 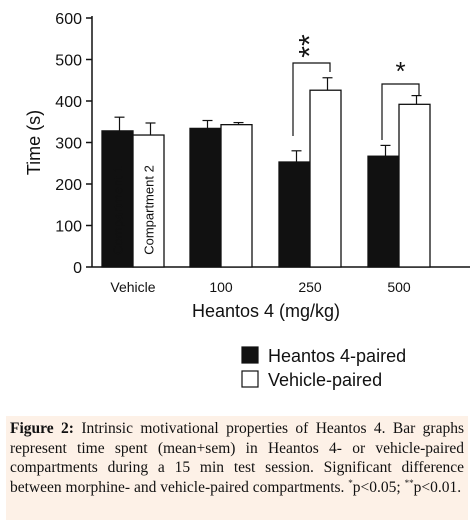 I want to click on y-tick-label: 500, so click(x=68, y=61).